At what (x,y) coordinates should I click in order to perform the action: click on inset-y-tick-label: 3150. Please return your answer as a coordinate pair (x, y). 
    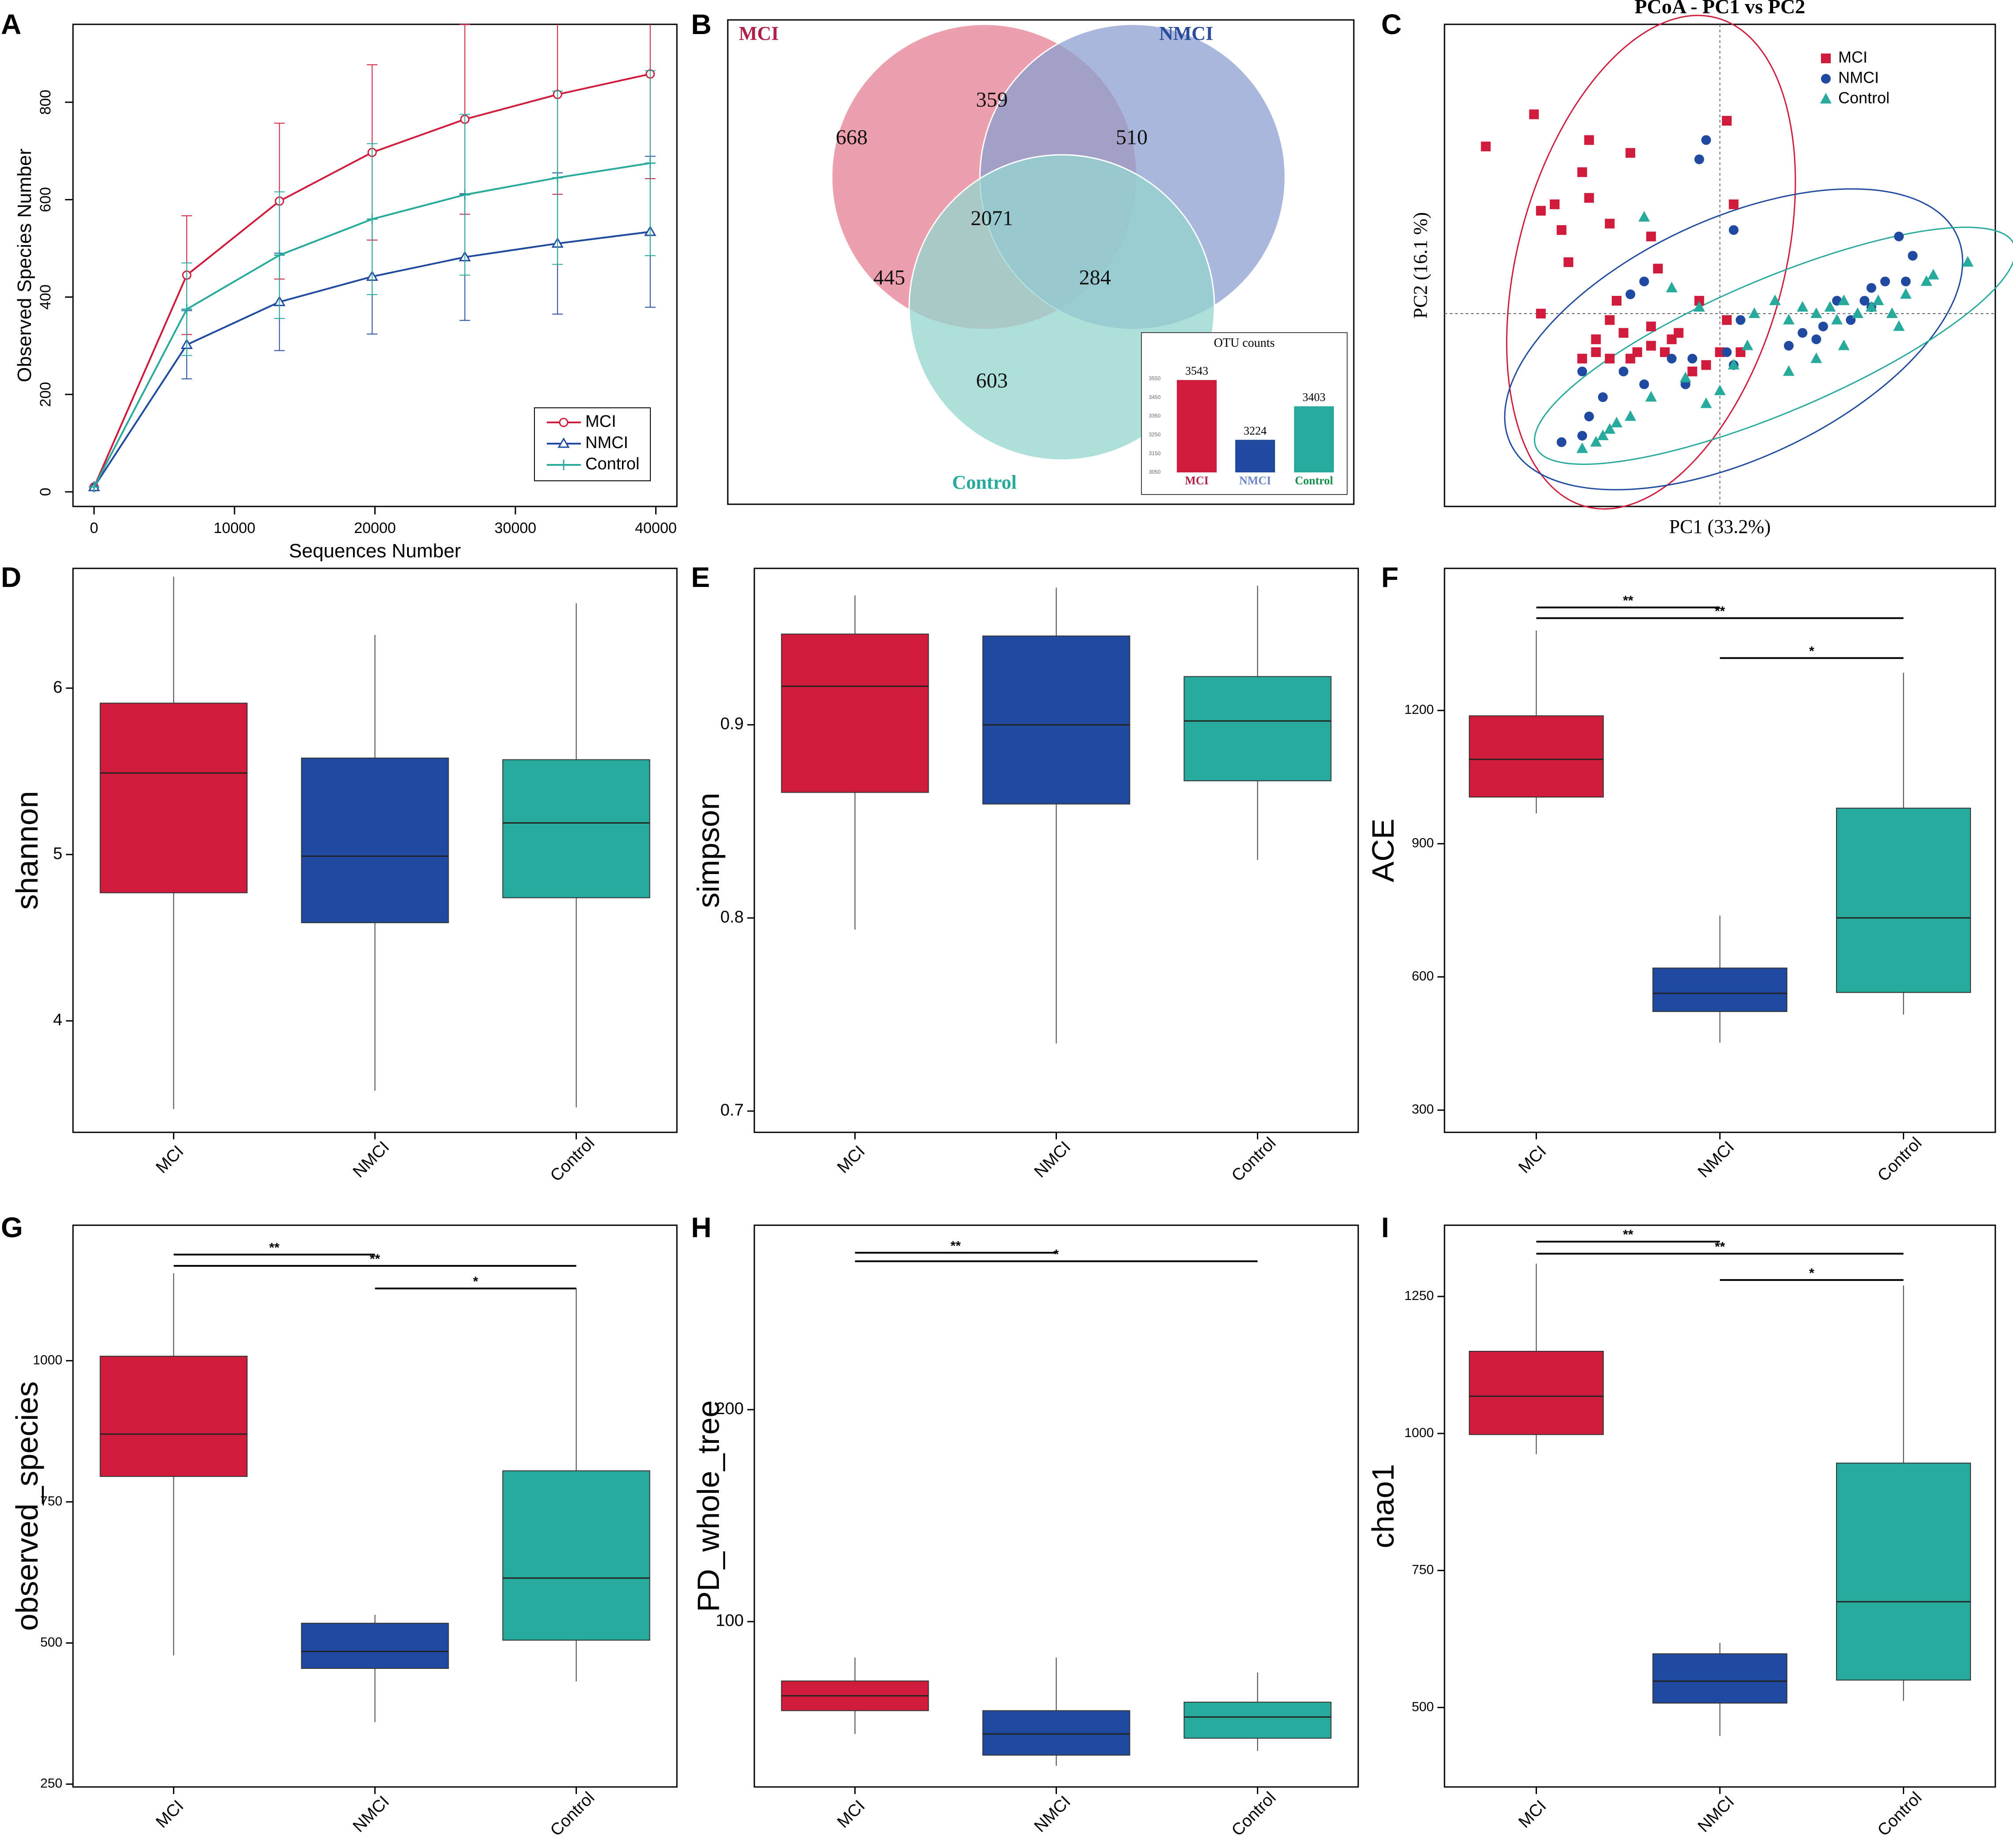
    Looking at the image, I should click on (1155, 453).